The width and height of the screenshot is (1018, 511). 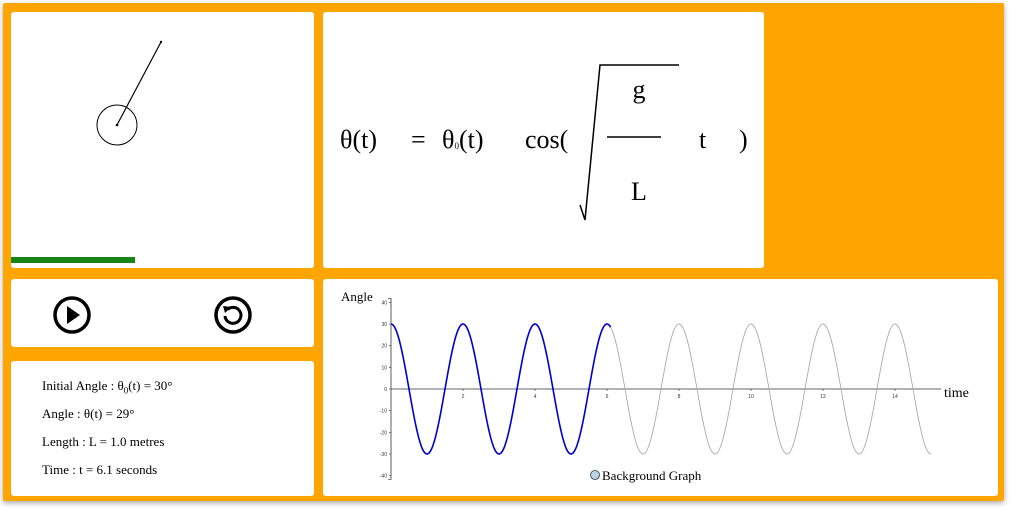 I want to click on background-graph-toggle: Background Graph, so click(x=646, y=475).